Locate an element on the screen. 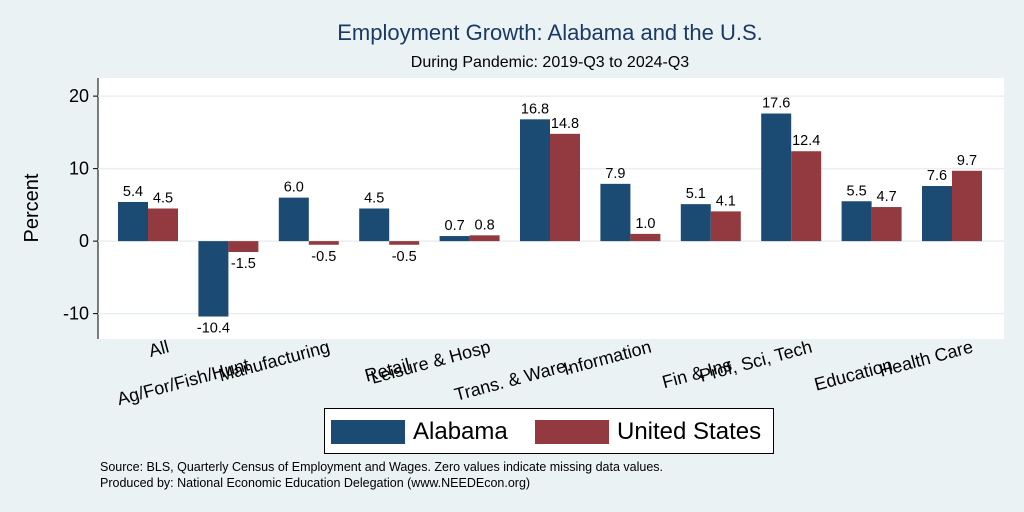  data-label-alabama-3: 4.5 is located at coordinates (374, 199).